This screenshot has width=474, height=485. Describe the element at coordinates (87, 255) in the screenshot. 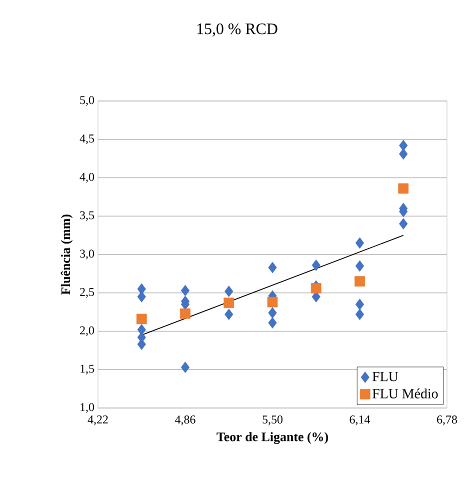

I see `y-tick-label: 3,0` at that location.